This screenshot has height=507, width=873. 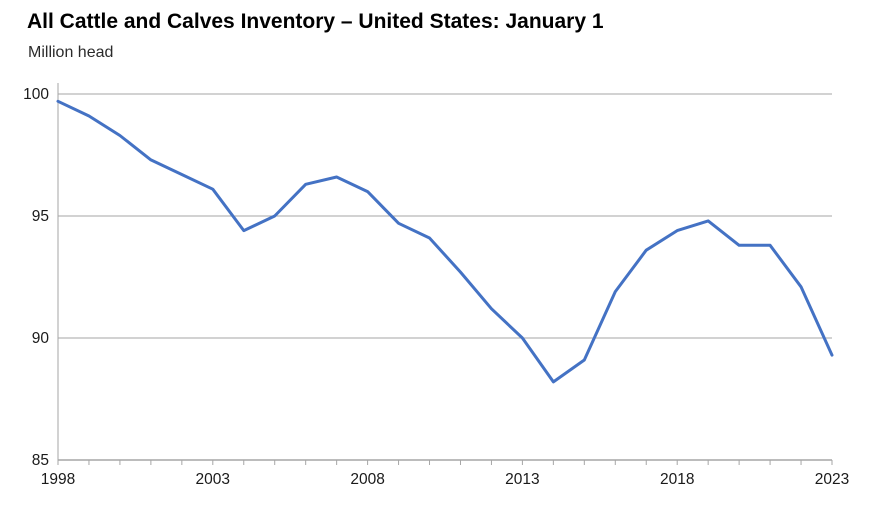 What do you see at coordinates (41, 338) in the screenshot?
I see `y-tick-label: 90` at bounding box center [41, 338].